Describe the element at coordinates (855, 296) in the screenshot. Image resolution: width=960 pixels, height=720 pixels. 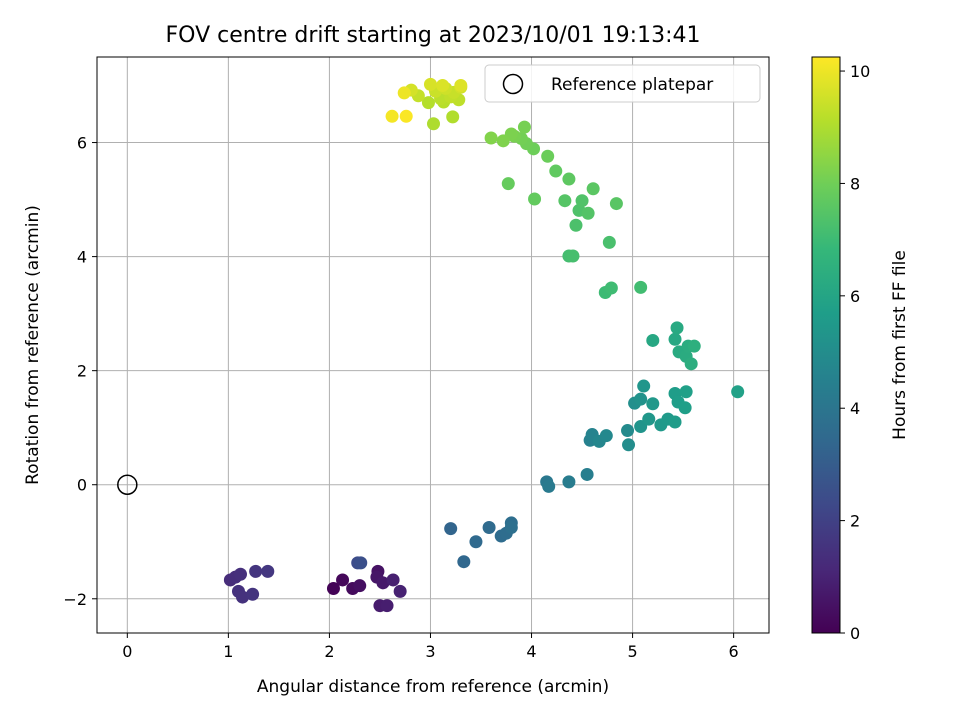
I see `colorbar-tick-label: 6` at that location.